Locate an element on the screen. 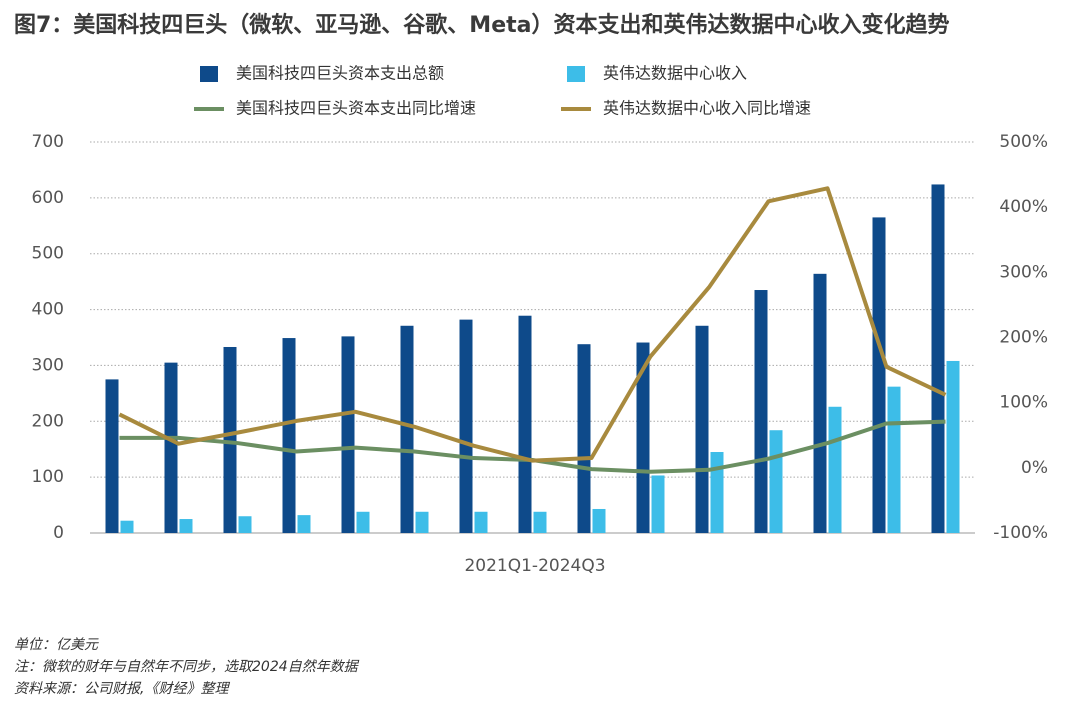 This screenshot has width=1080, height=703. y-tick-label: 600 is located at coordinates (48, 198).